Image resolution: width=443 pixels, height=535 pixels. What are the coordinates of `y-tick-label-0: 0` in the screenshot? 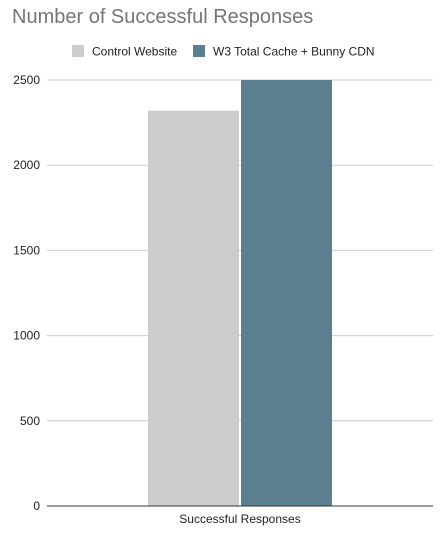 It's located at (36, 506).